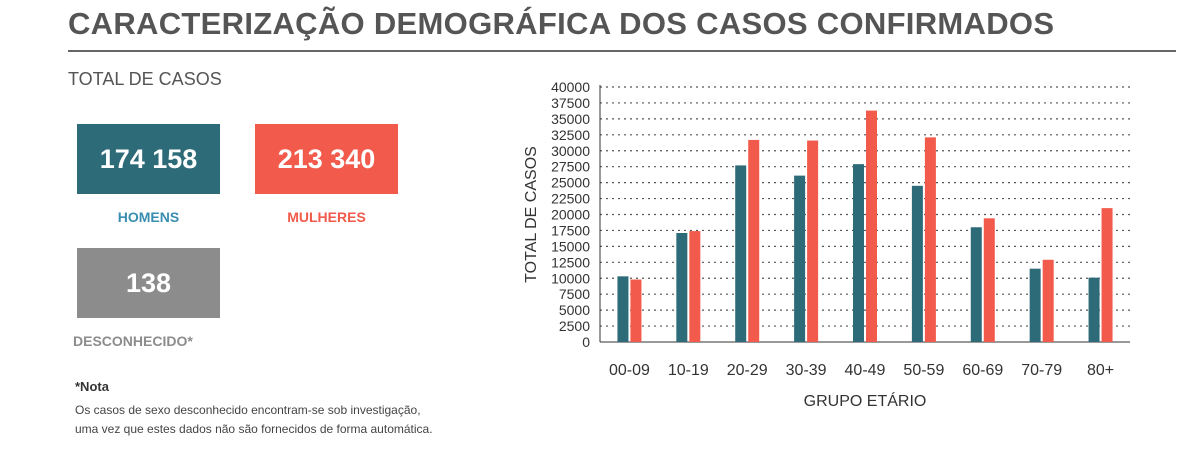 The width and height of the screenshot is (1200, 462). Describe the element at coordinates (574, 294) in the screenshot. I see `y-tick-label: 7500` at that location.